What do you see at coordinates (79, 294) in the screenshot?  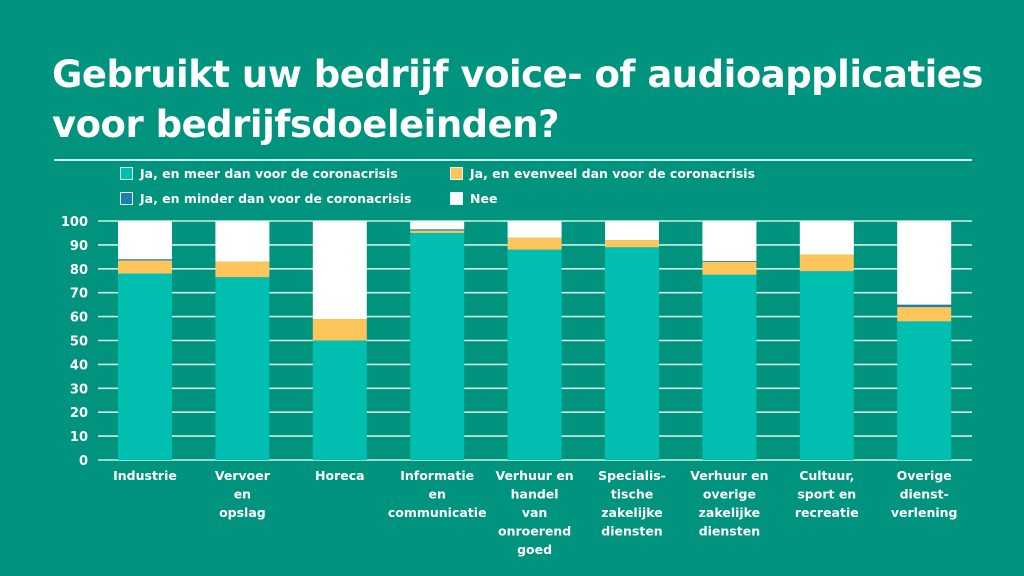 I see `y-tick-label: 70` at bounding box center [79, 294].